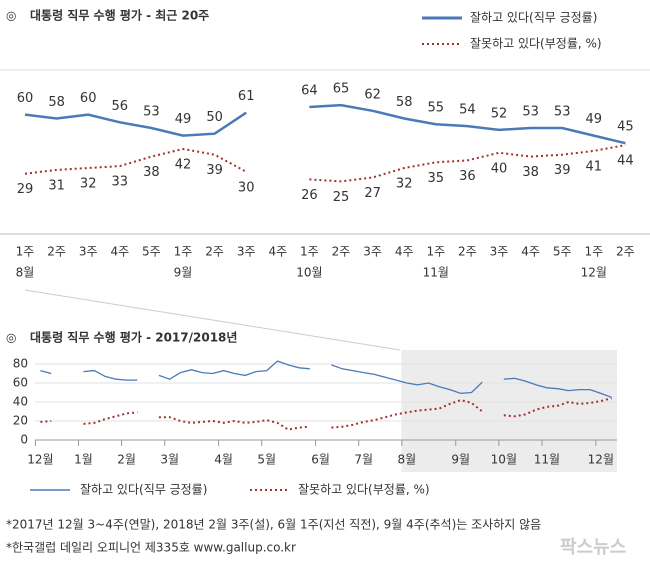  I want to click on x-group-label: 12월, so click(594, 273).